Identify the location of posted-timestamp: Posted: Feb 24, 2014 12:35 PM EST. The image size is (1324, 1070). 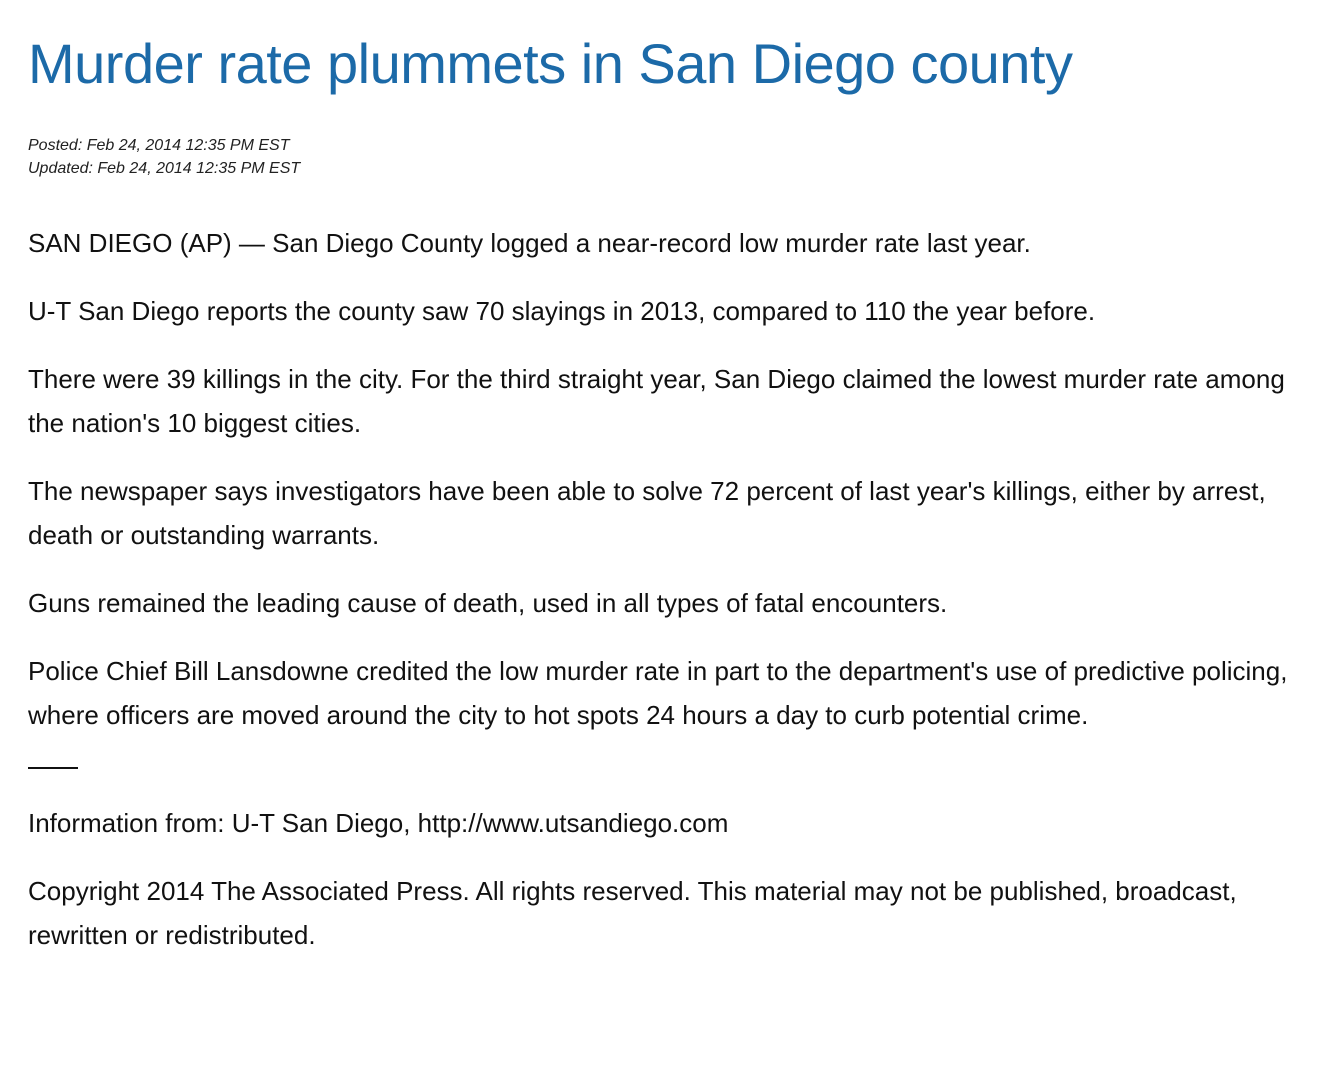
(159, 145).